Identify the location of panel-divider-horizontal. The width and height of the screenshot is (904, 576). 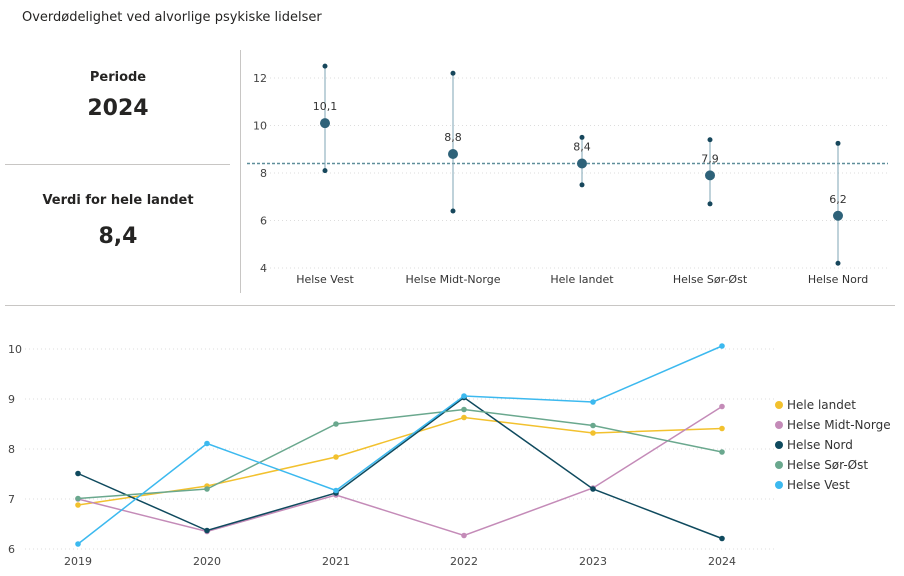
(450, 305).